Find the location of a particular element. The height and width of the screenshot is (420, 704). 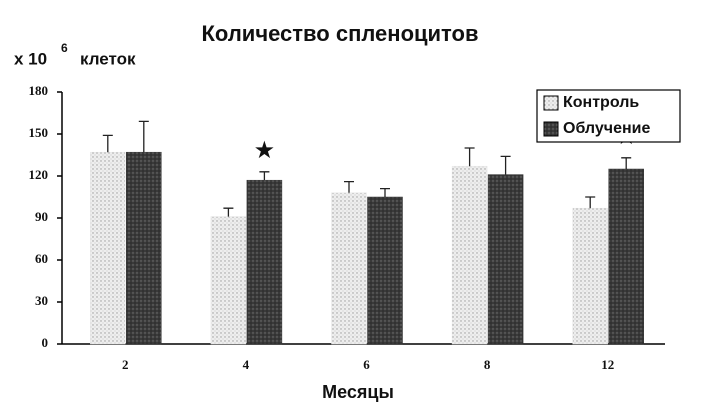

y-tick-label: 120 is located at coordinates (39, 174).